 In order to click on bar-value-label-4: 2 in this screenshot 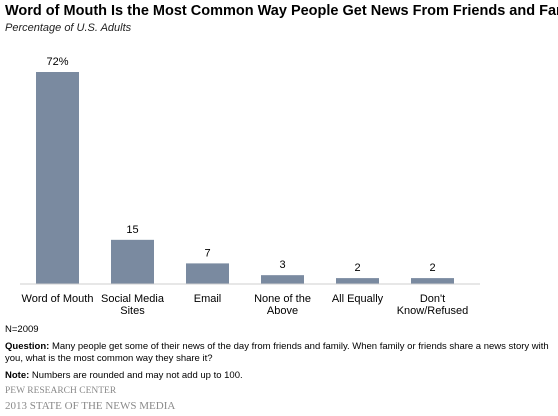, I will do `click(357, 268)`.